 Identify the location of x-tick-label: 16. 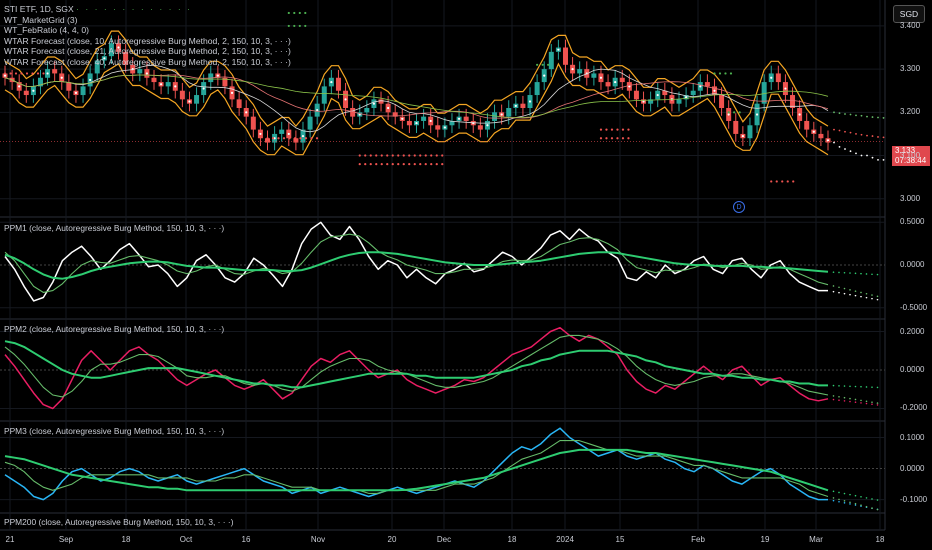
(246, 539).